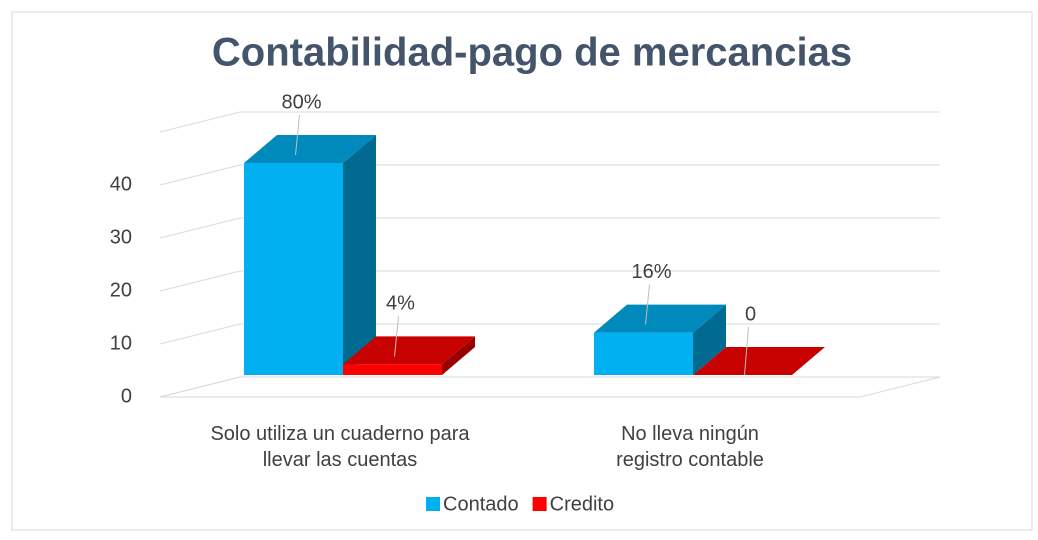 The width and height of the screenshot is (1038, 540). What do you see at coordinates (582, 504) in the screenshot?
I see `legend-label: Credito` at bounding box center [582, 504].